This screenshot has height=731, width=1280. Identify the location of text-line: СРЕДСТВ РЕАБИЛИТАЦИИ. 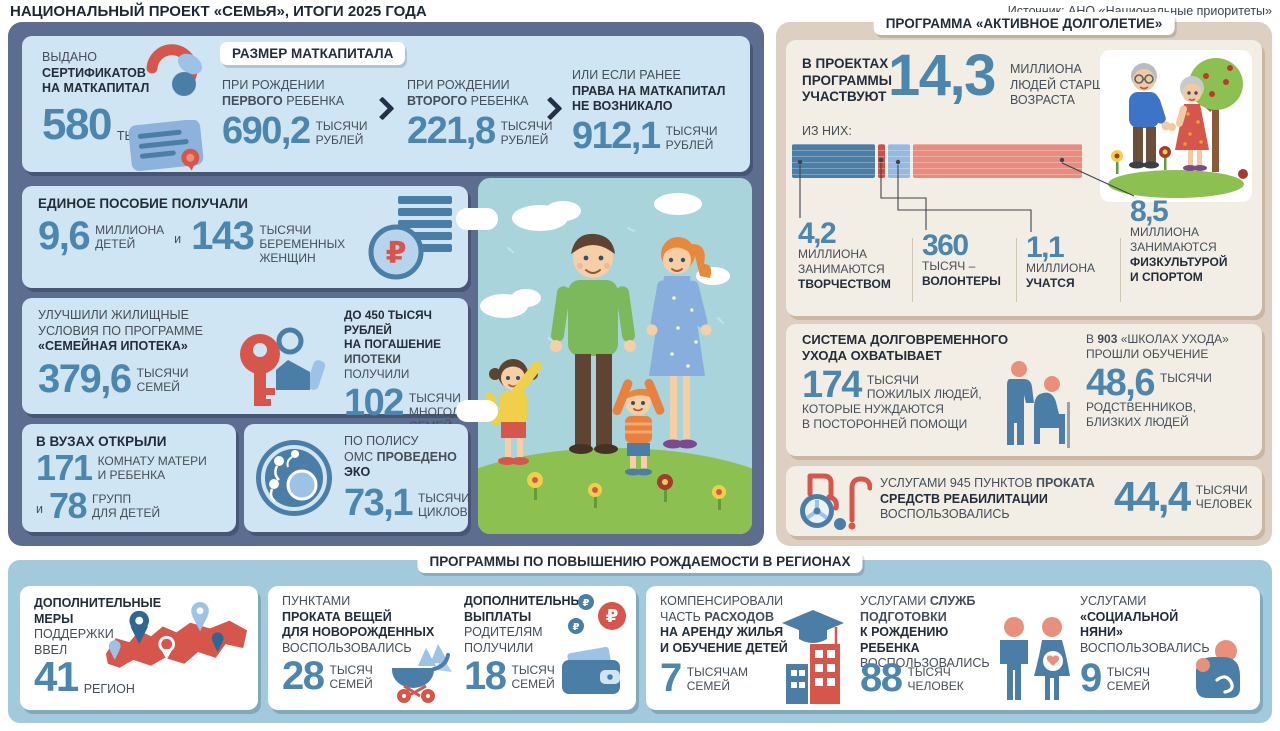
(964, 498).